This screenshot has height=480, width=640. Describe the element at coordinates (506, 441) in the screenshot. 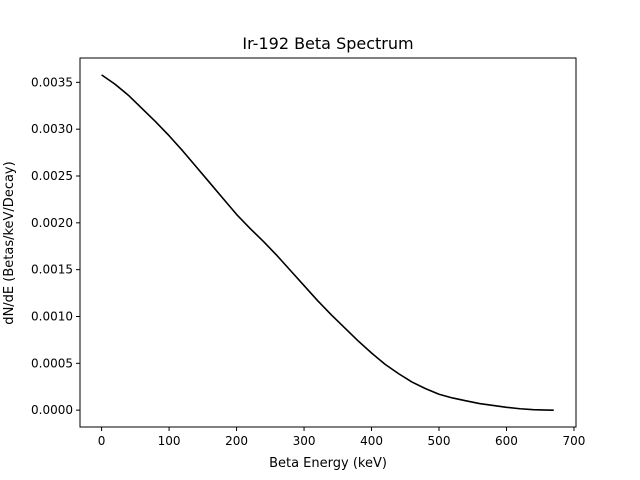

I see `x-tick-label: 600` at that location.